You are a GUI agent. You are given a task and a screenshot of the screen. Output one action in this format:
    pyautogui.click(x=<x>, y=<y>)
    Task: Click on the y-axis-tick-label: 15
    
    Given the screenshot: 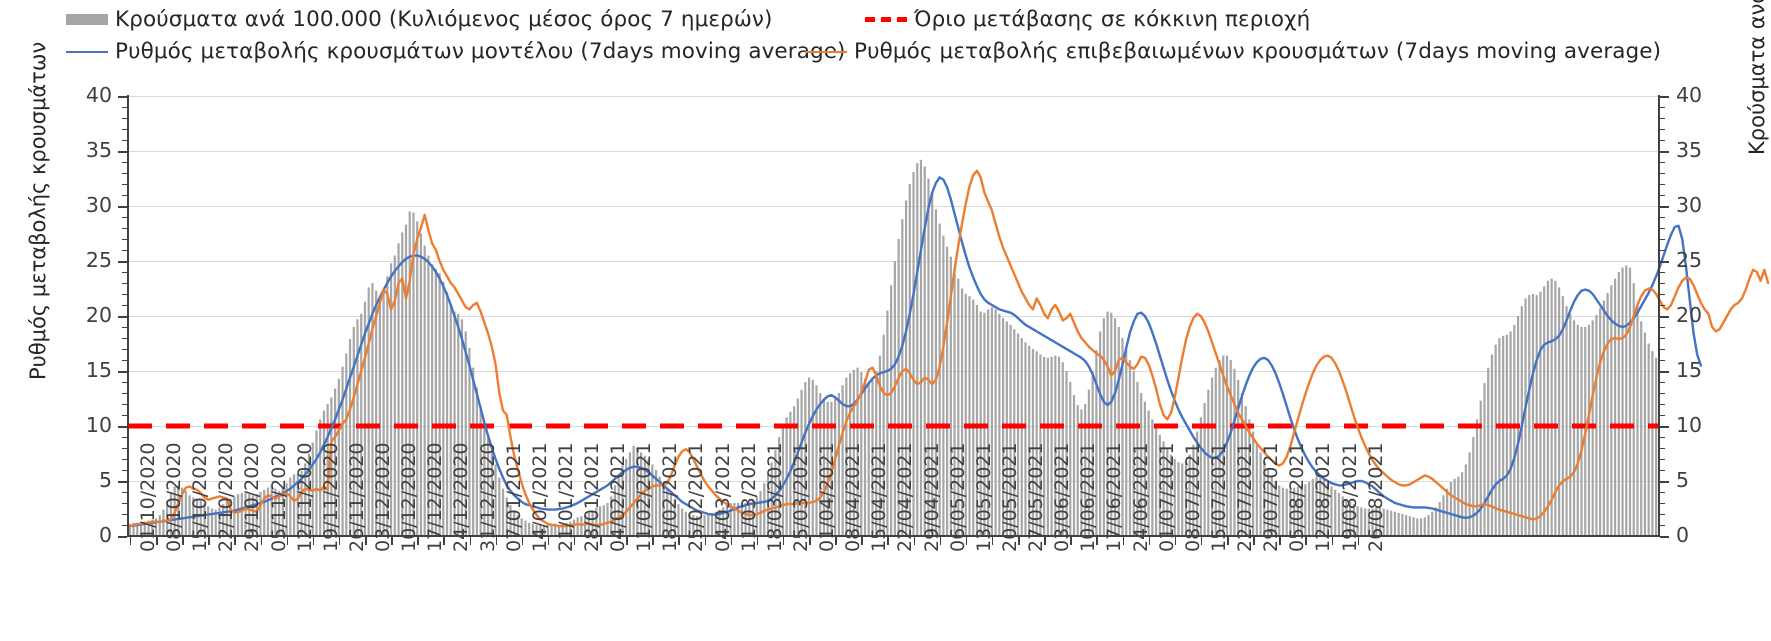 What is the action you would take?
    pyautogui.click(x=1689, y=370)
    